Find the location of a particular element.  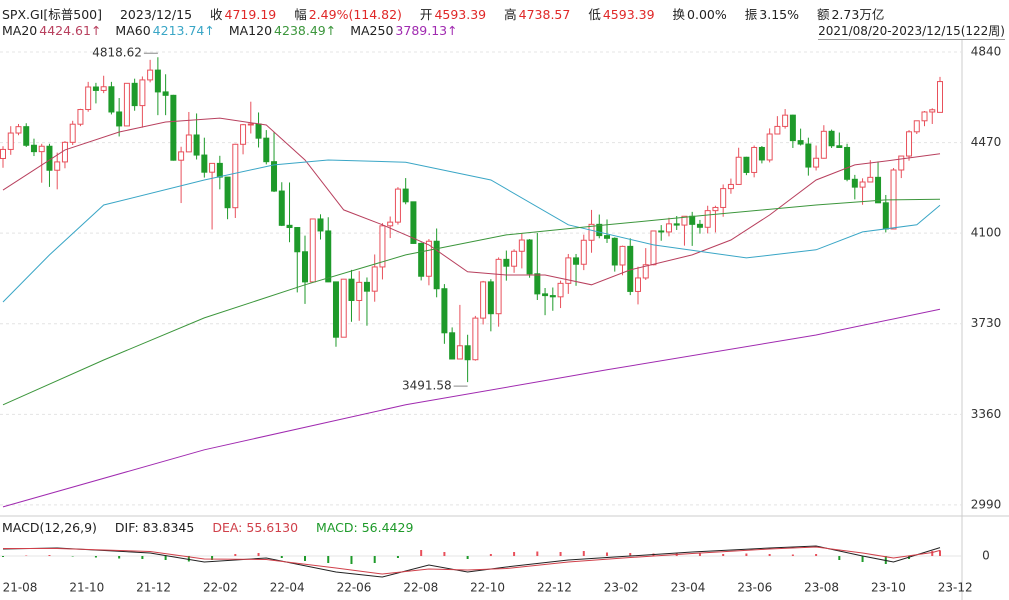

quote-label: 高 is located at coordinates (510, 14).